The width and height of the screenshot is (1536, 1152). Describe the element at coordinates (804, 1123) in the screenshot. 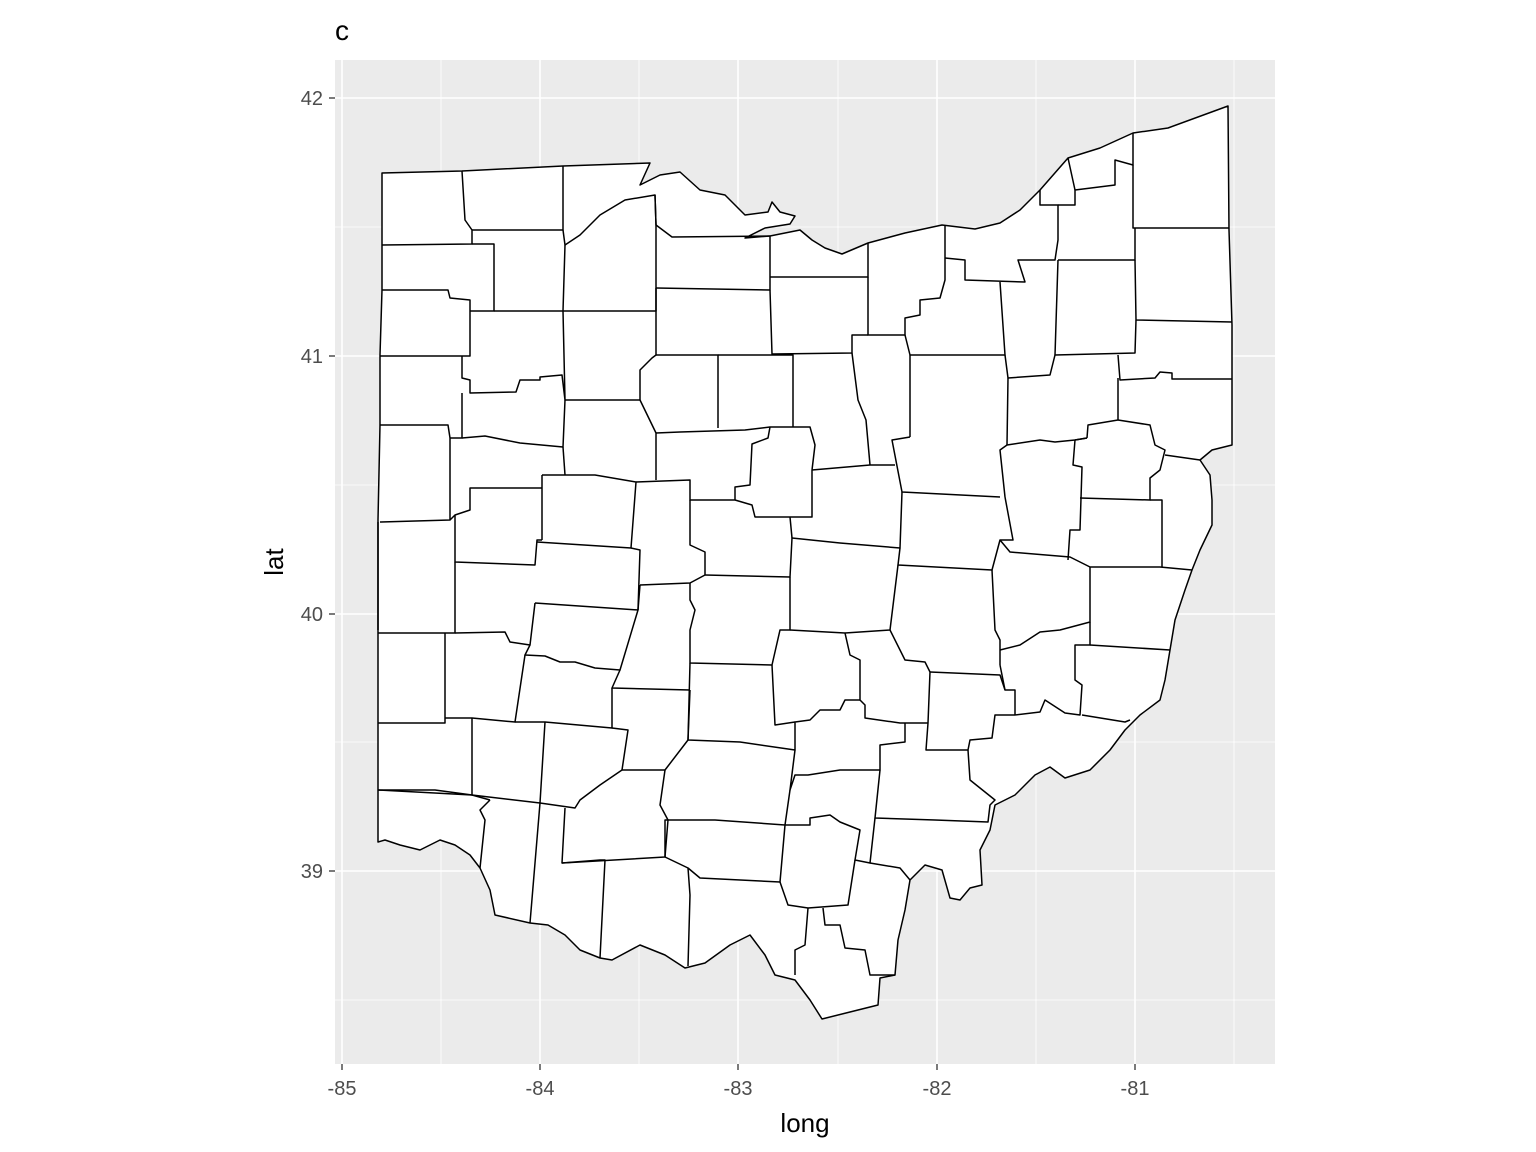

I see `x-axis-title: long` at that location.